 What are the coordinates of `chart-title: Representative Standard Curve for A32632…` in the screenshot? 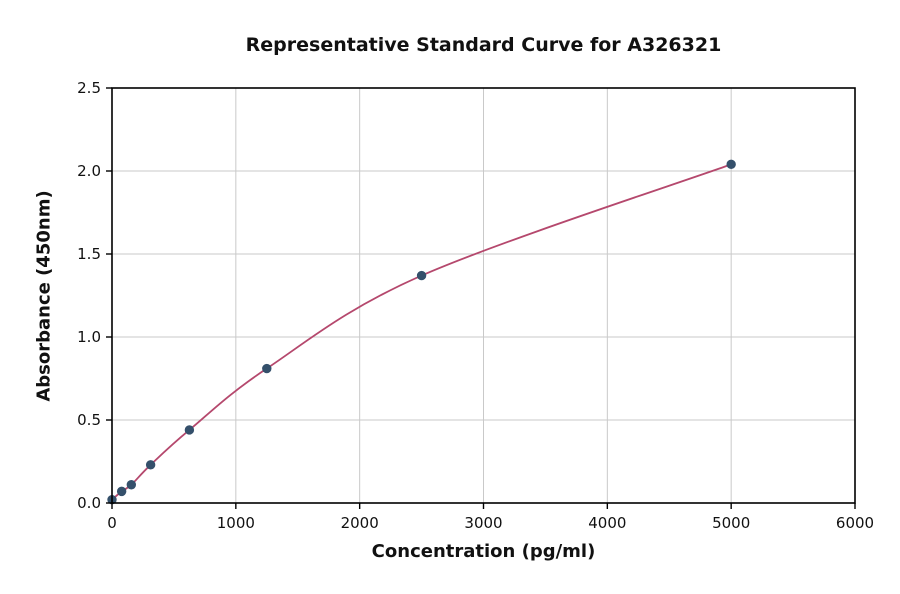 It's located at (483, 45).